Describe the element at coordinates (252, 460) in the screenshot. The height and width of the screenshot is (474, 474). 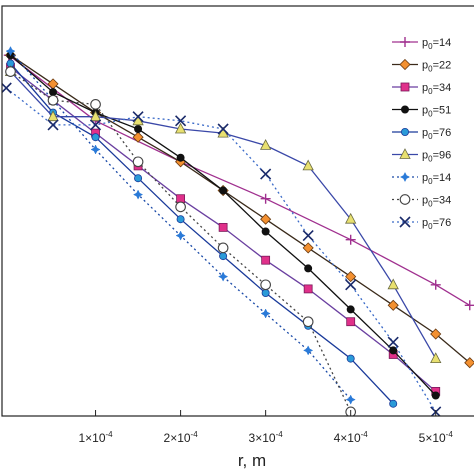
I see `x-axis-label: r, m` at that location.